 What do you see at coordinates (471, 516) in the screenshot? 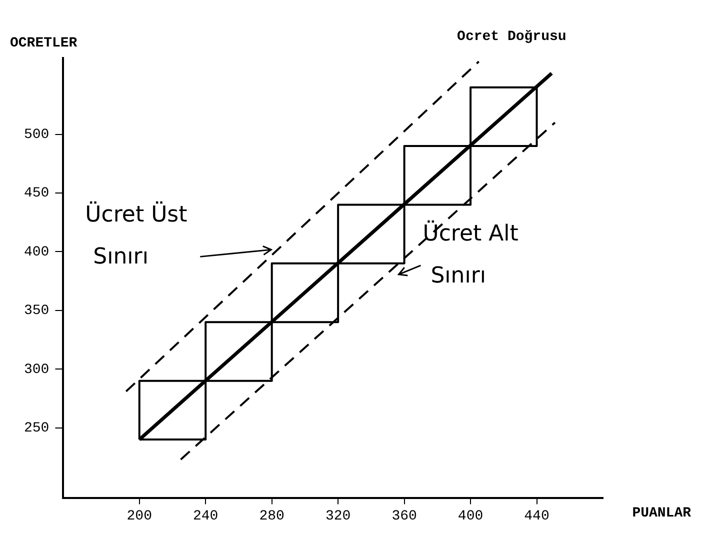
I see `x-tick-label: 400` at bounding box center [471, 516].